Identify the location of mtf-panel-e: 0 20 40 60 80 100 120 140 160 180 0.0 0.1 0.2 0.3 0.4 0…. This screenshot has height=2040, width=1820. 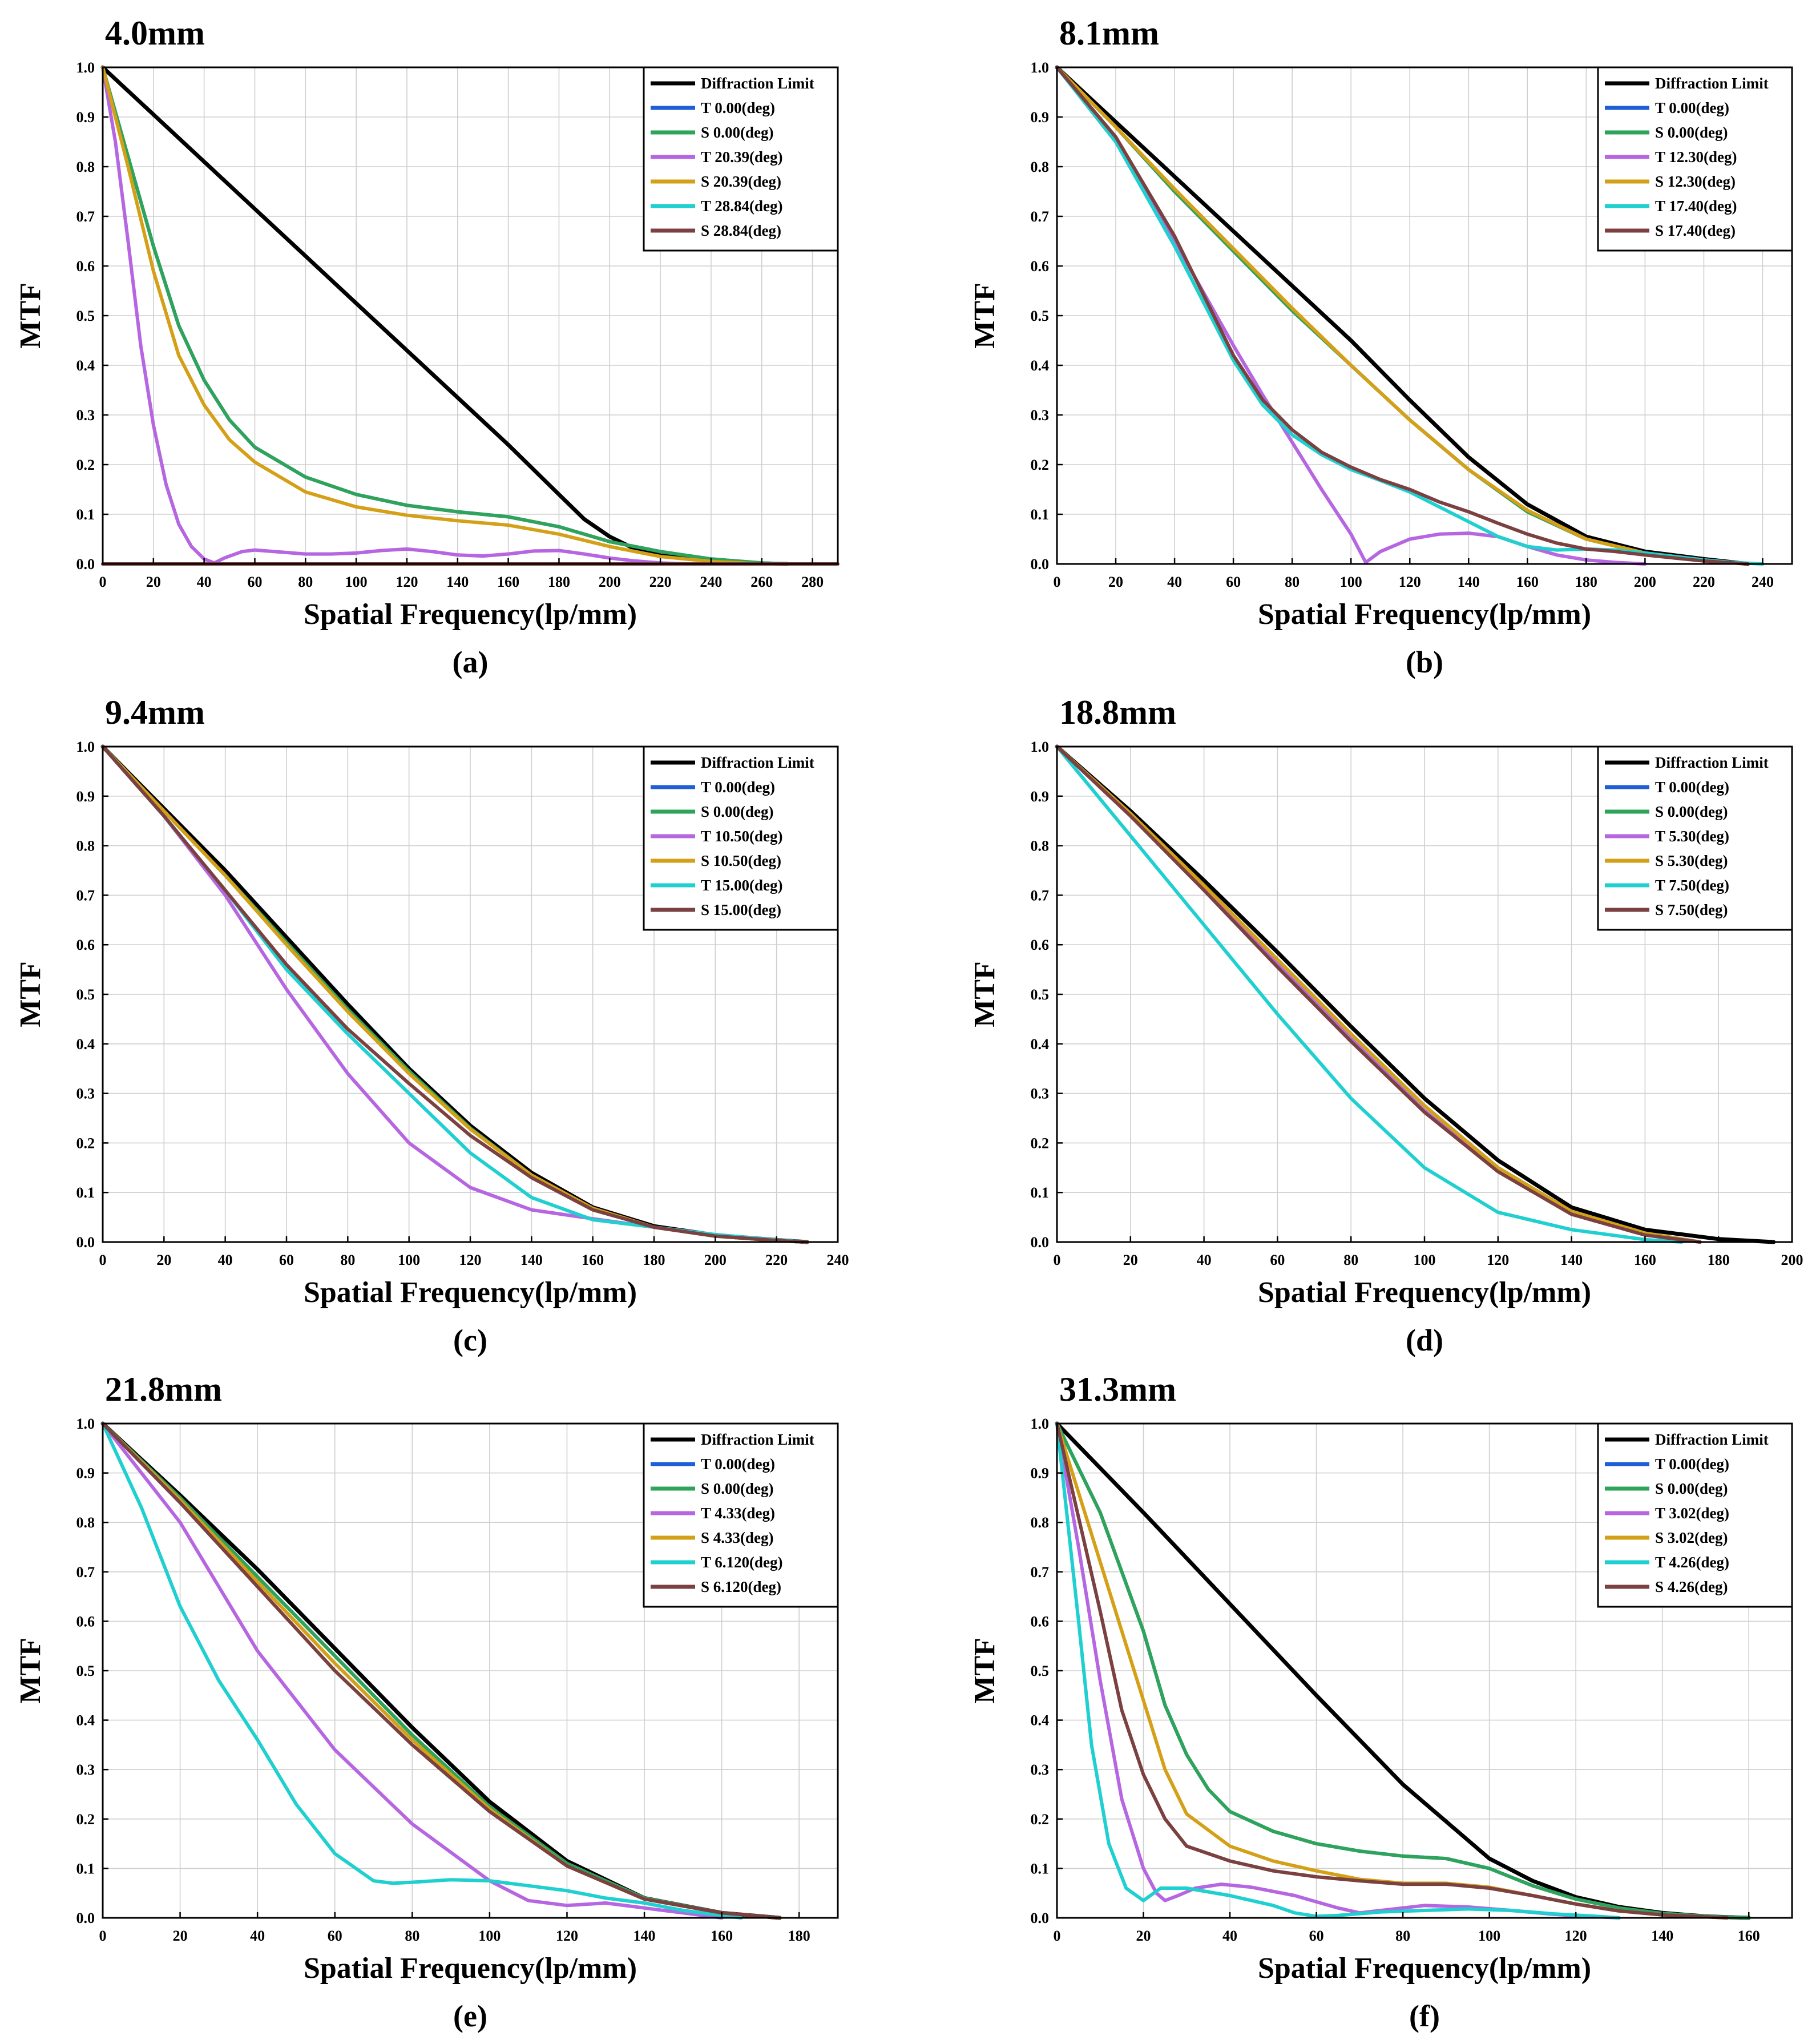
(426, 1701).